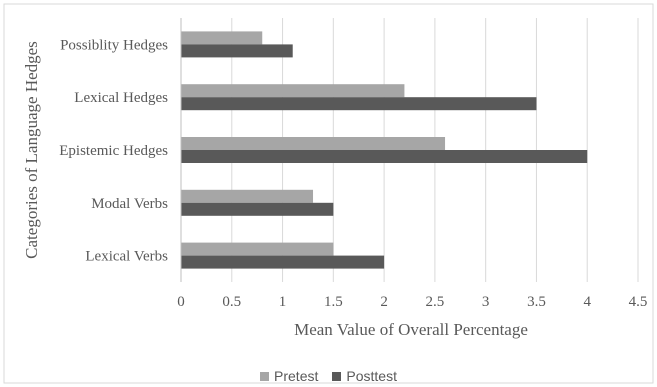  What do you see at coordinates (371, 376) in the screenshot?
I see `legend-label-posttest: Posttest` at bounding box center [371, 376].